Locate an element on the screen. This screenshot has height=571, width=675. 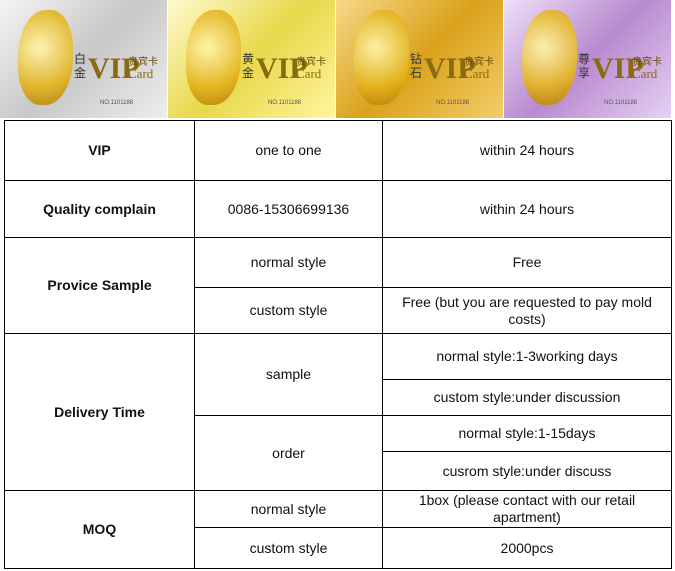
vip-card: 黄金 VIP 贵宾卡 Card NO.1101188 is located at coordinates (251, 59).